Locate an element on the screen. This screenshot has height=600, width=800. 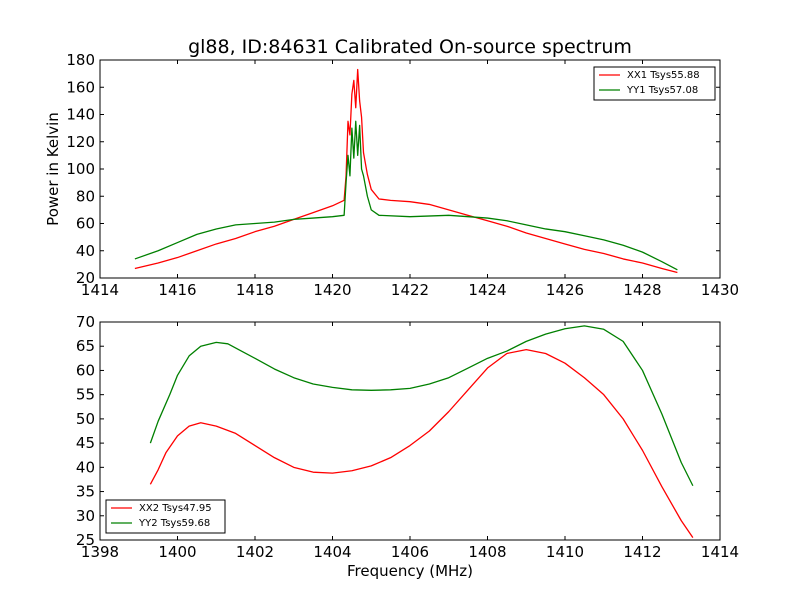
bottom-x-tick-label: 1402 is located at coordinates (255, 552).